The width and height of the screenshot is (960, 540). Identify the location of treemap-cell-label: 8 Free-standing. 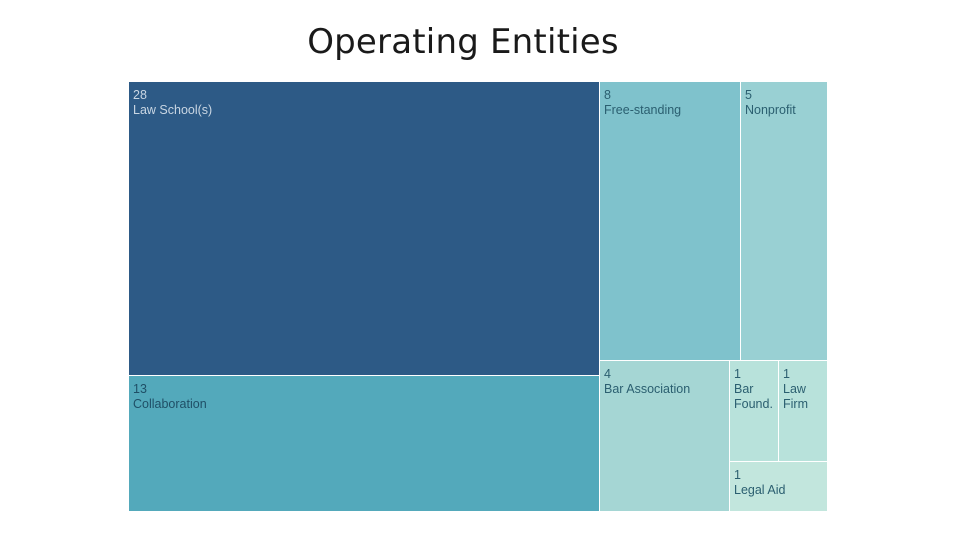
(642, 103).